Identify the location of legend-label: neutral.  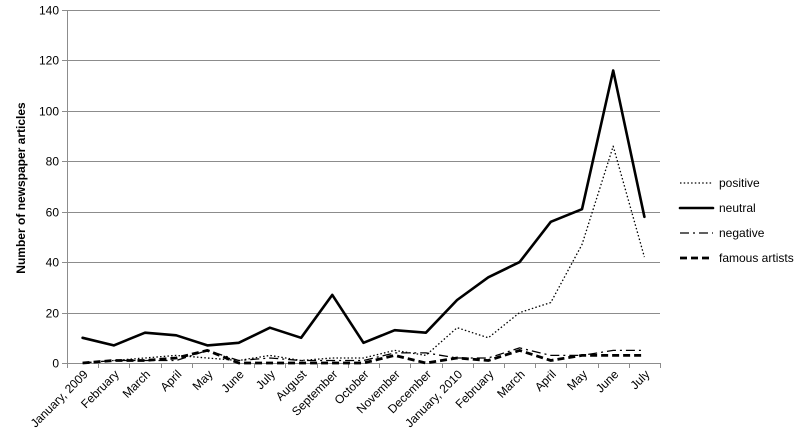
(737, 208).